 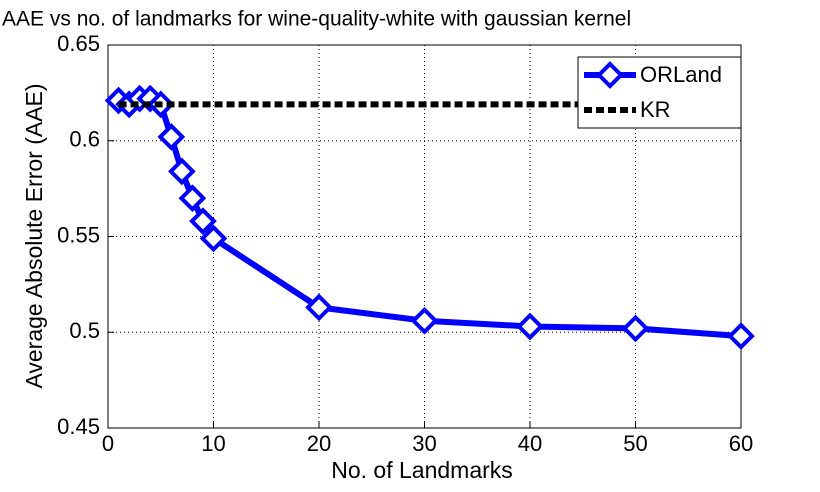 What do you see at coordinates (741, 443) in the screenshot?
I see `x-tick-label: 60` at bounding box center [741, 443].